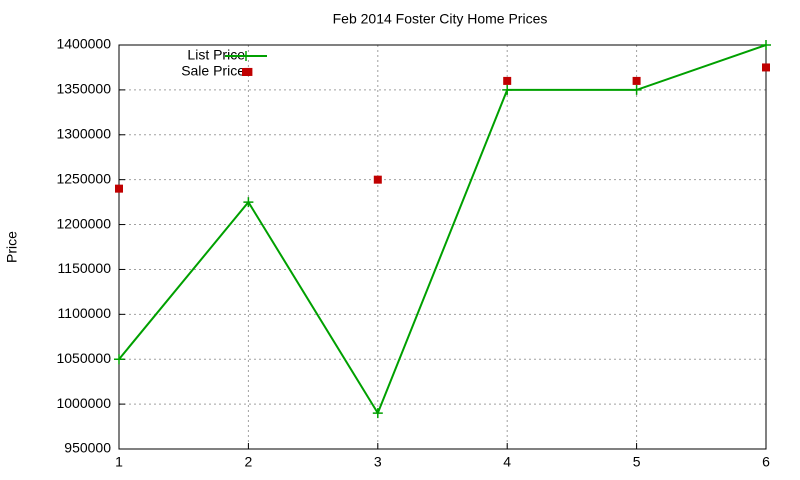 The image size is (800, 480). Describe the element at coordinates (637, 462) in the screenshot. I see `x-tick-label: 5` at that location.